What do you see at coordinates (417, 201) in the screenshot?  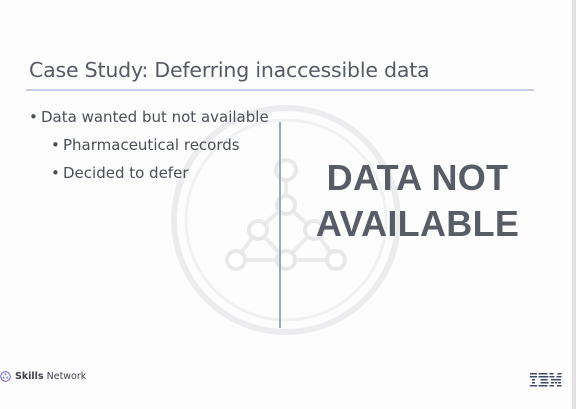 I see `data-not-available-callout: DATA NOT AVAILABLE` at bounding box center [417, 201].